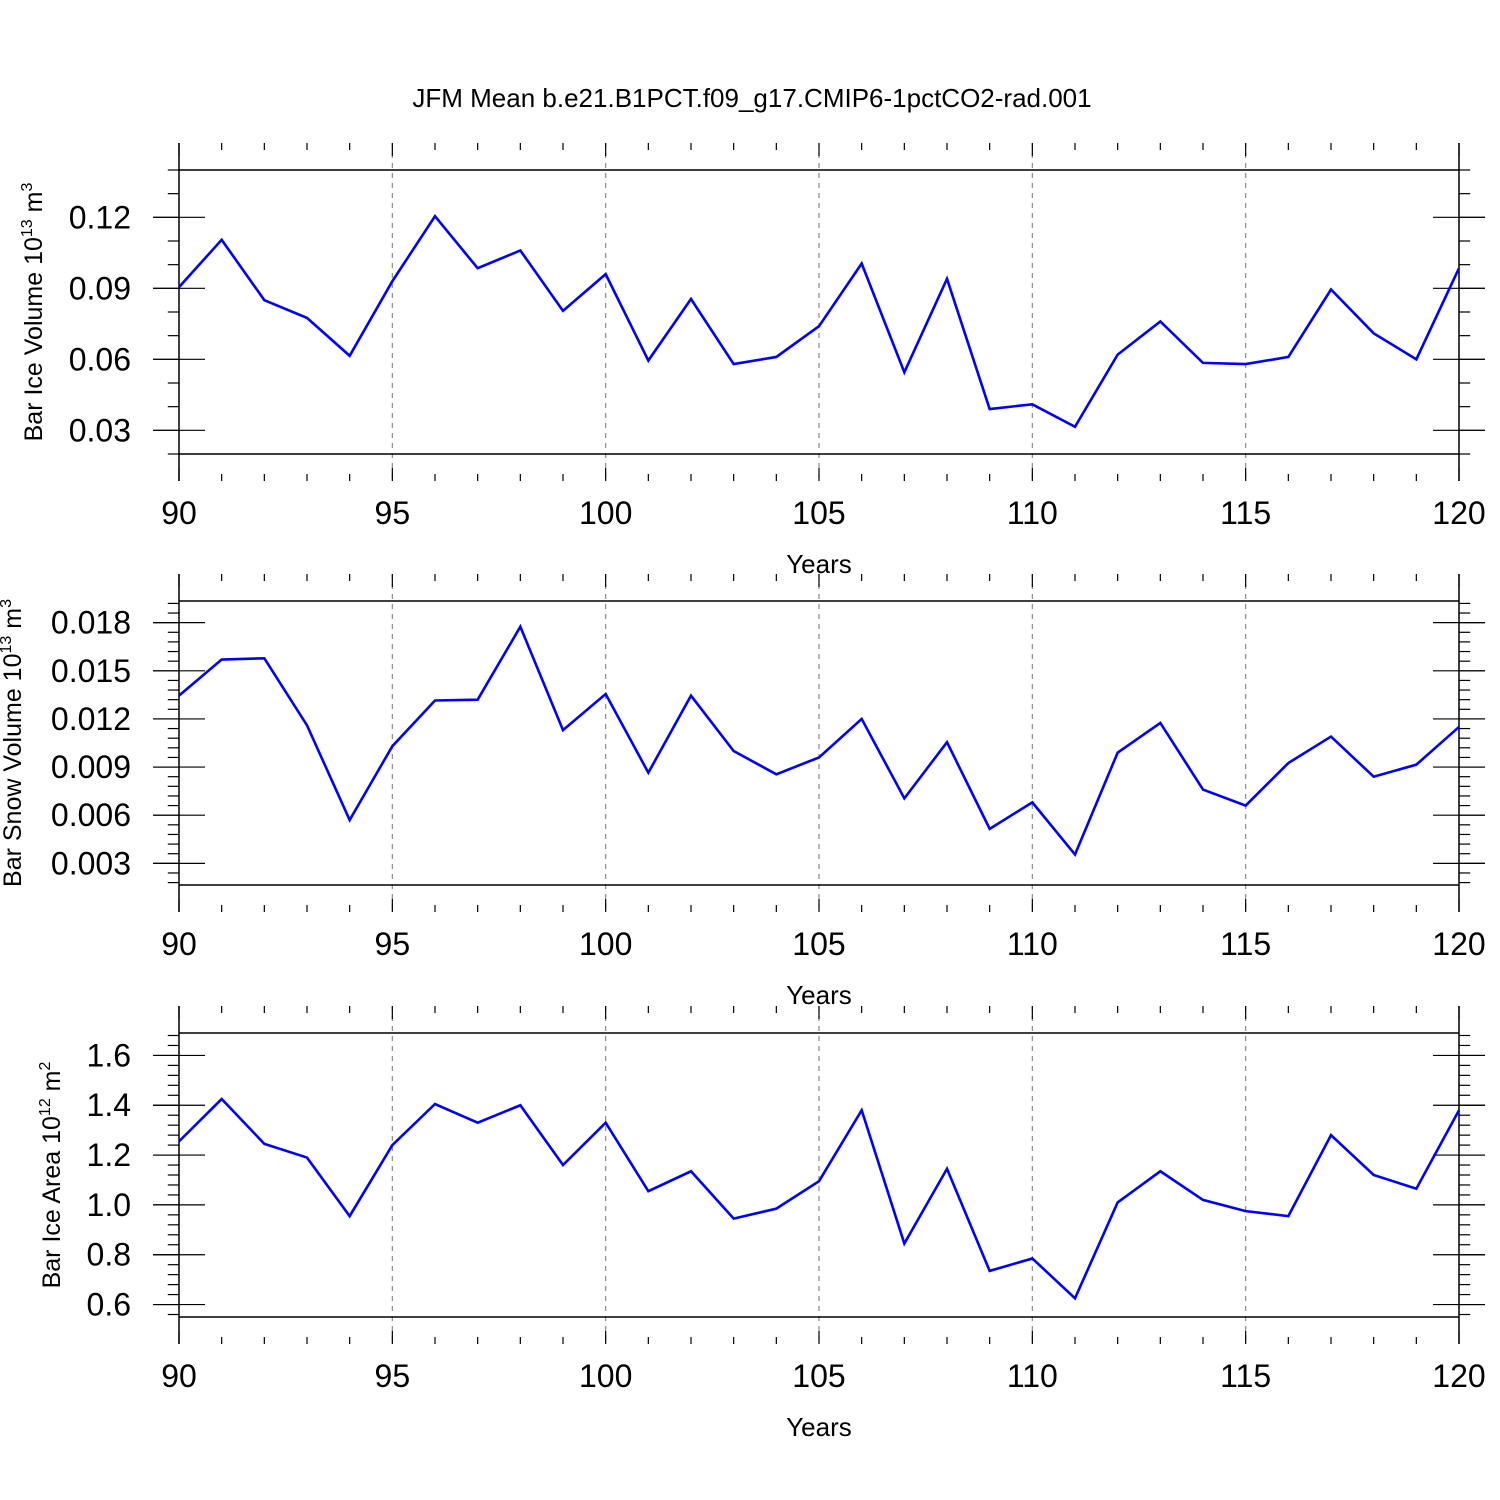 The height and width of the screenshot is (1500, 1500). I want to click on y-tick-label: 0.003, so click(91, 863).